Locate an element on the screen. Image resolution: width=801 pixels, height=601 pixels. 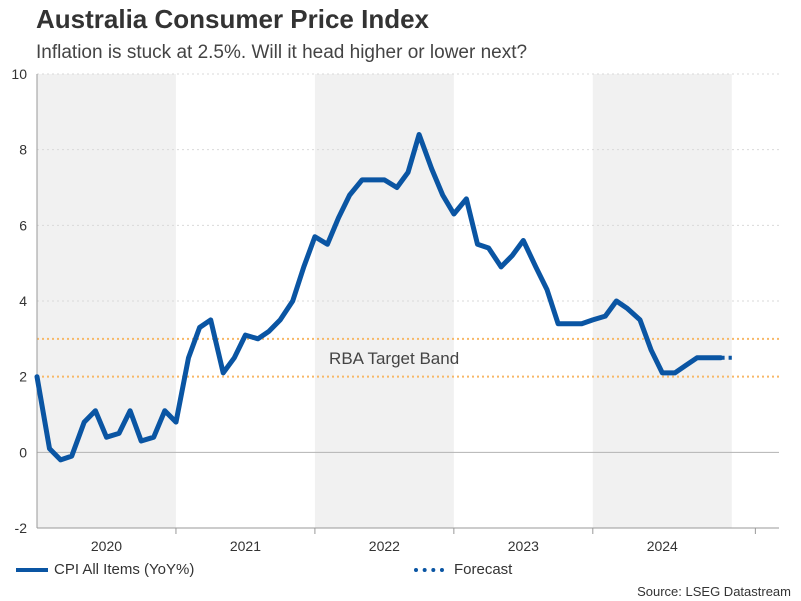
legend-swatch-dotted is located at coordinates (429, 569).